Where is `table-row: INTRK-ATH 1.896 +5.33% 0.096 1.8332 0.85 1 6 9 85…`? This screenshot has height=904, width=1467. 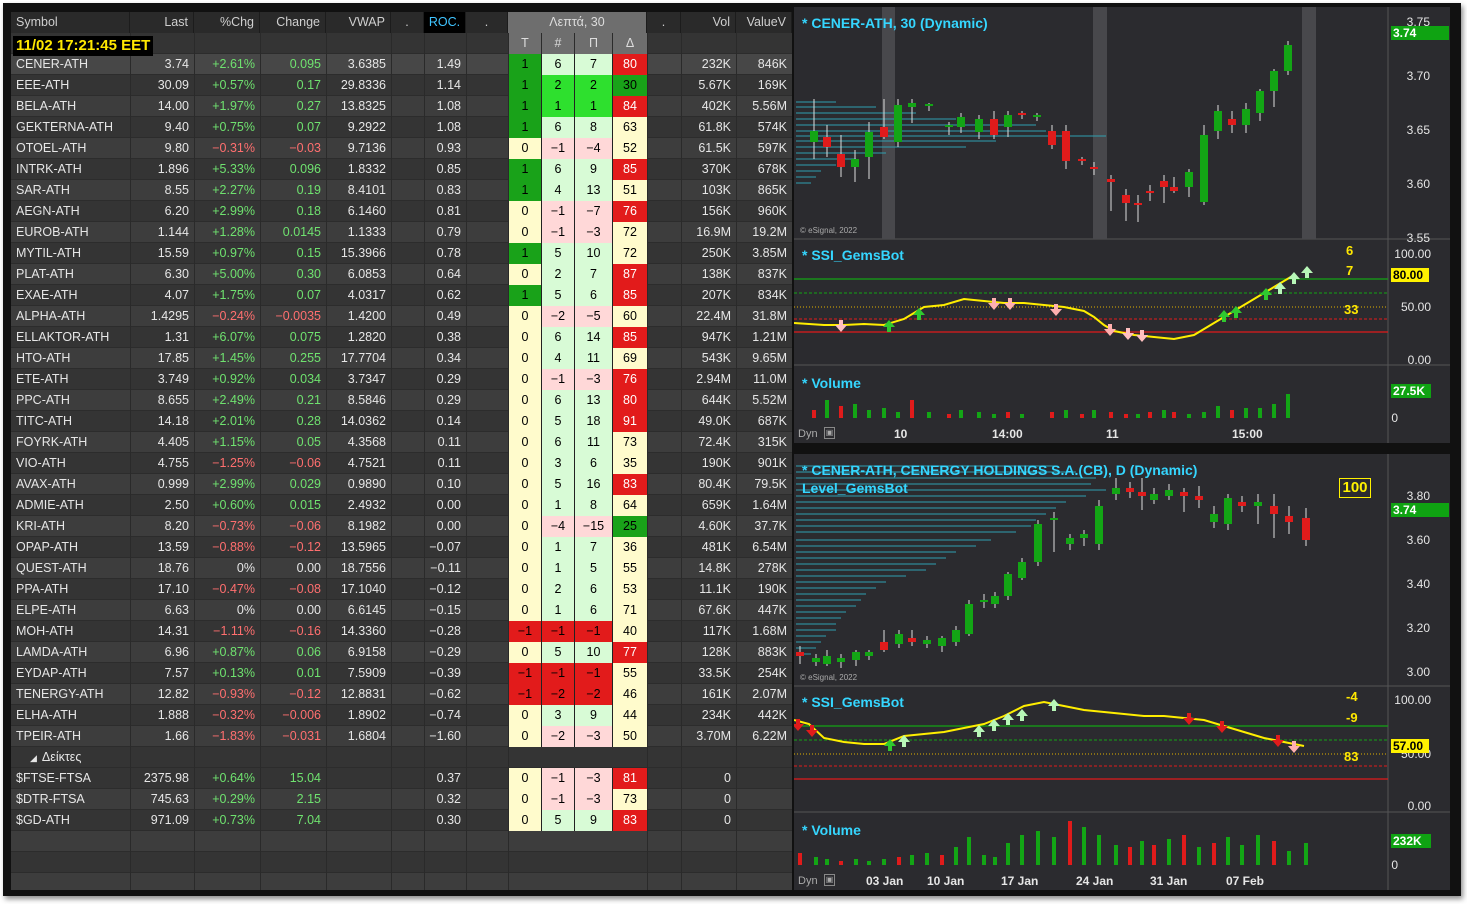
table-row: INTRK-ATH 1.896 +5.33% 0.096 1.8332 0.85 1 6 9 85… is located at coordinates (401, 169).